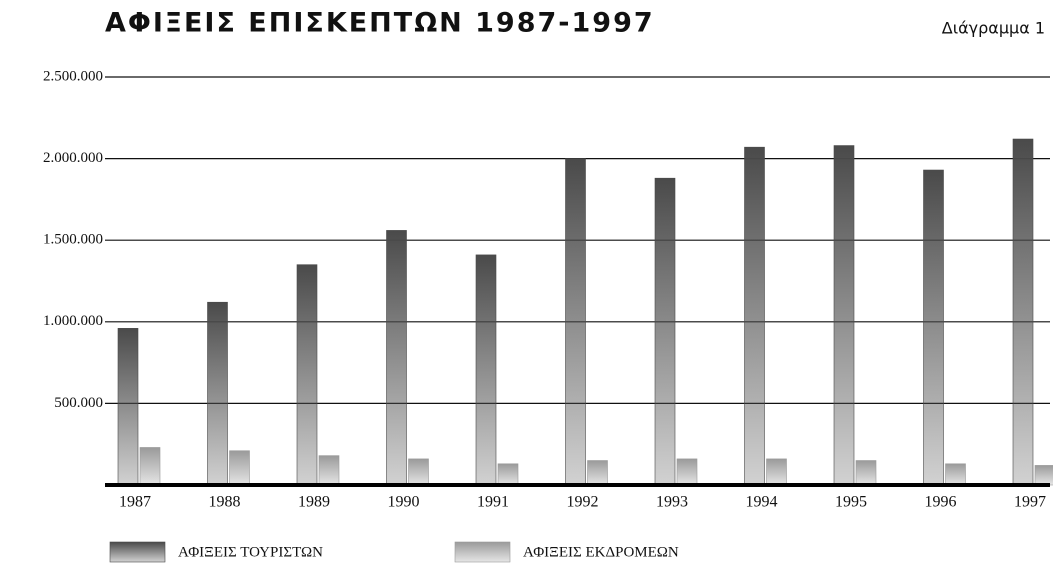  Describe the element at coordinates (993, 28) in the screenshot. I see `chart-annotation: Διάγραμμα 1` at that location.